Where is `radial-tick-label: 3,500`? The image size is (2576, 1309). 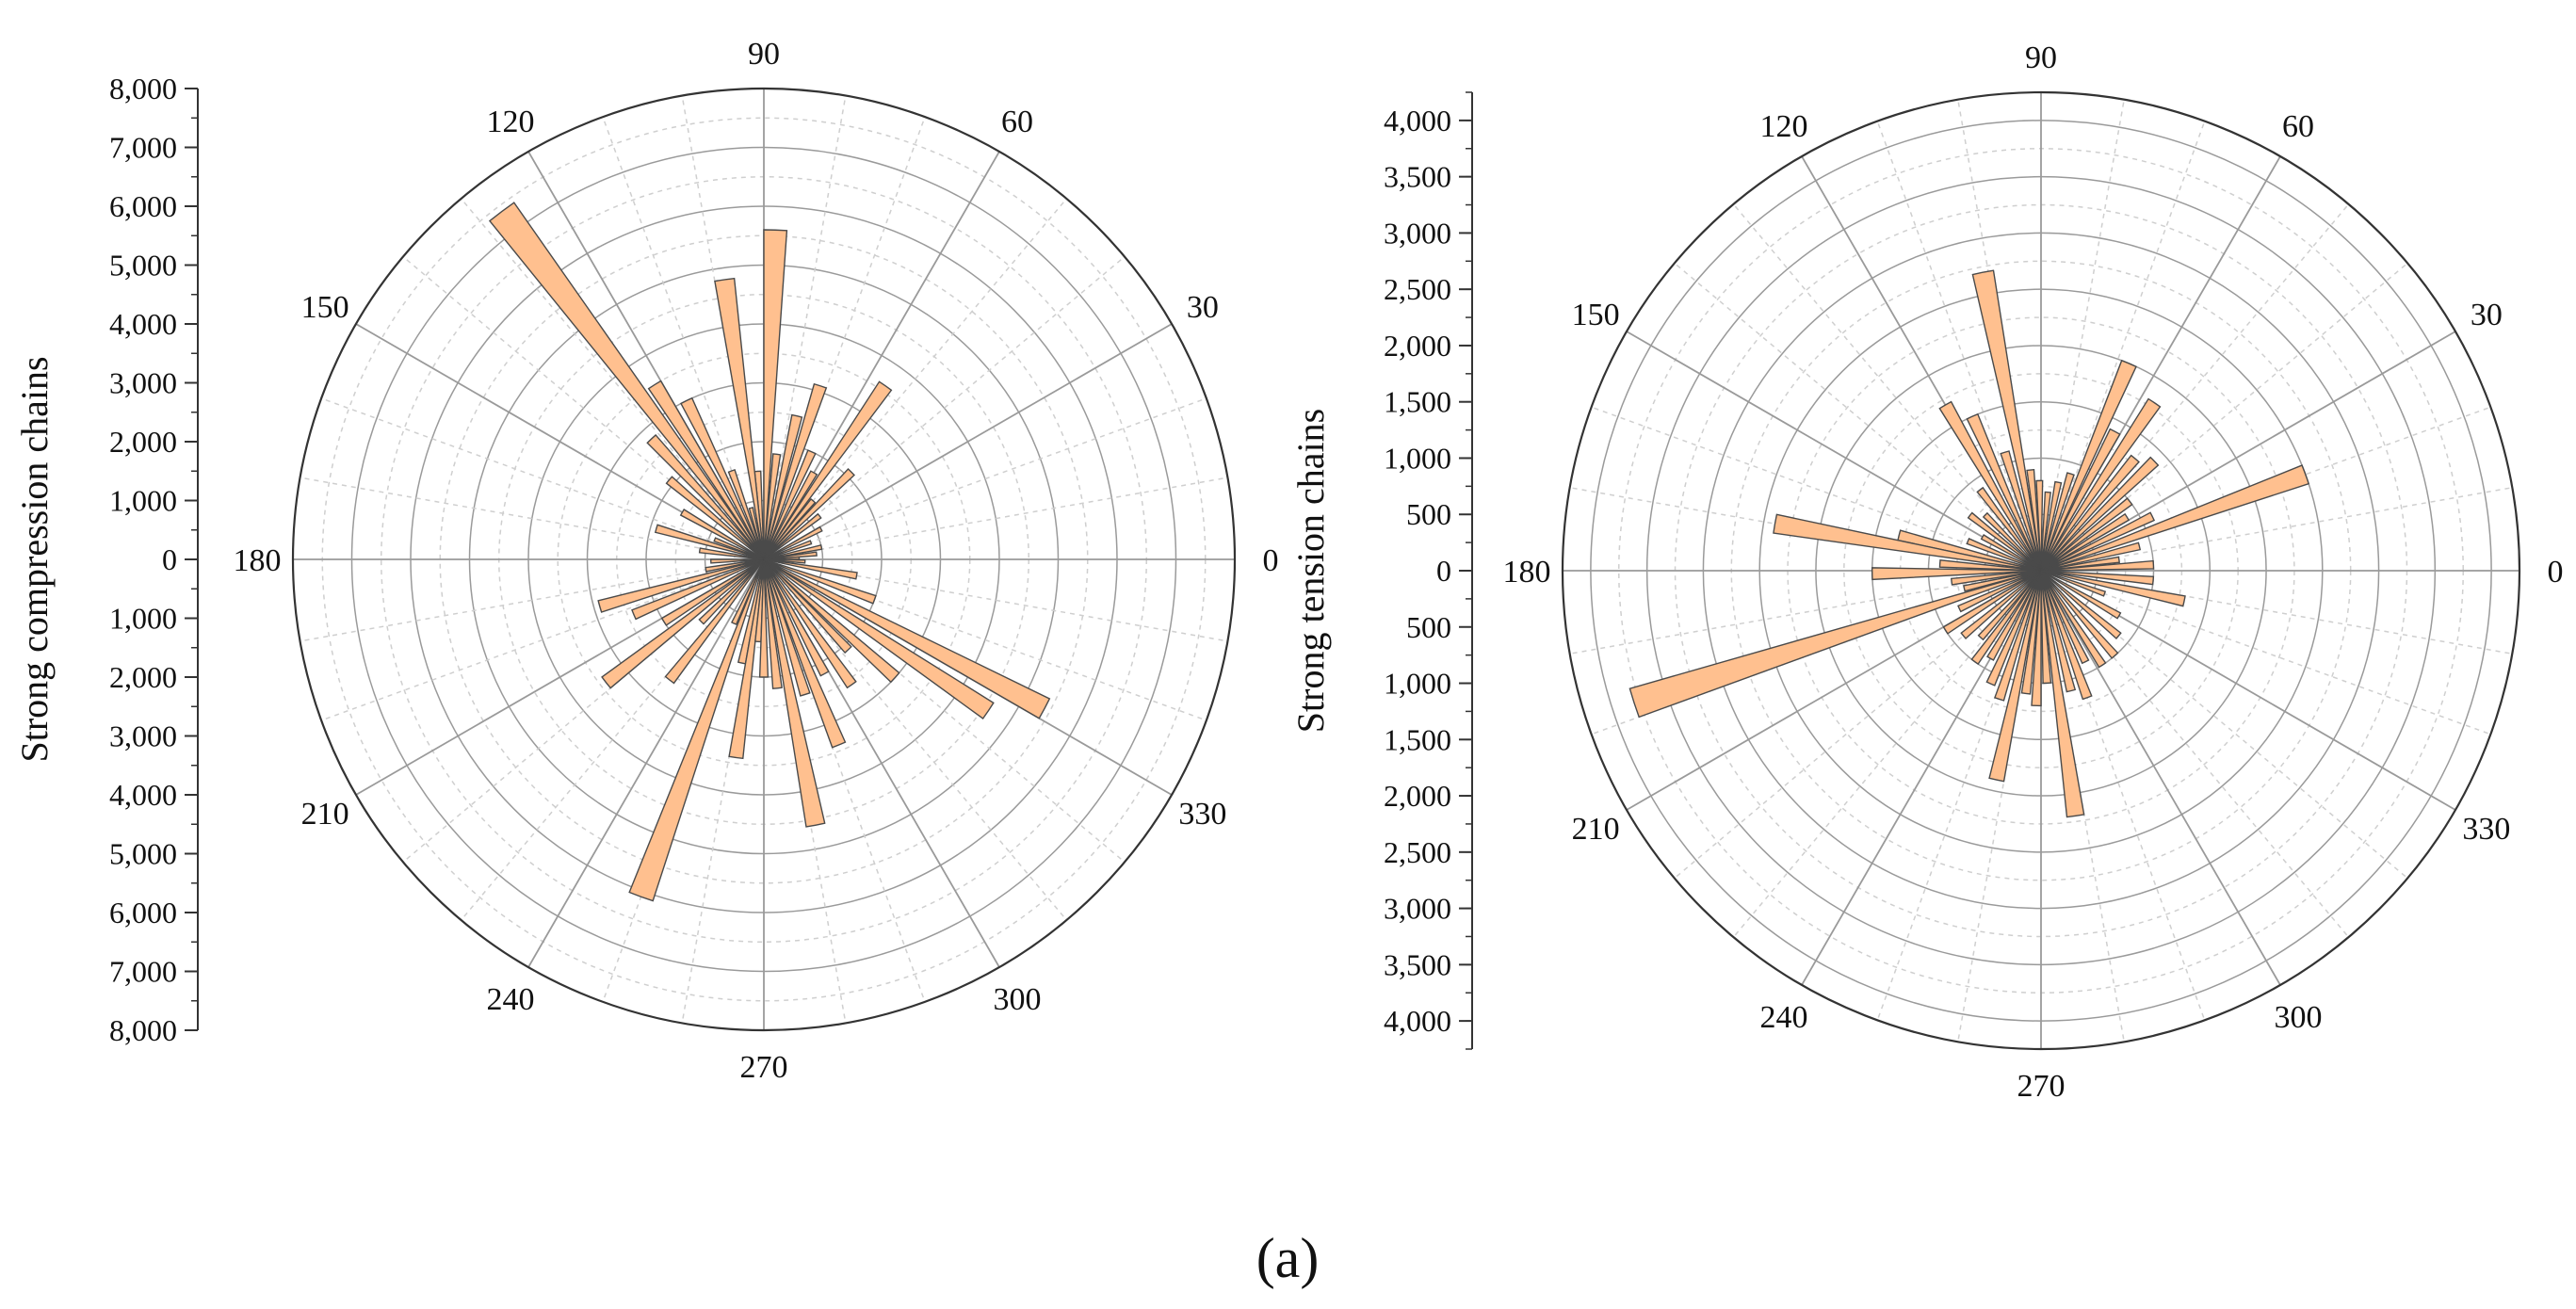 radial-tick-label: 3,500 is located at coordinates (1417, 177).